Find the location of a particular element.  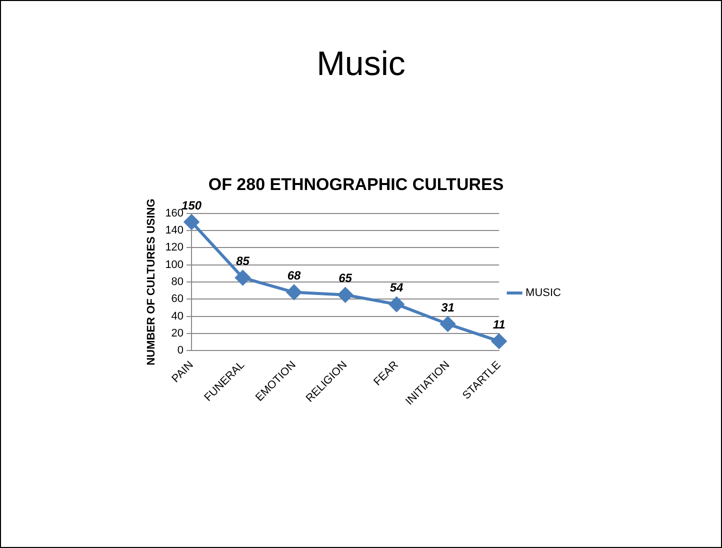

y-tick-label: 20 is located at coordinates (177, 334).